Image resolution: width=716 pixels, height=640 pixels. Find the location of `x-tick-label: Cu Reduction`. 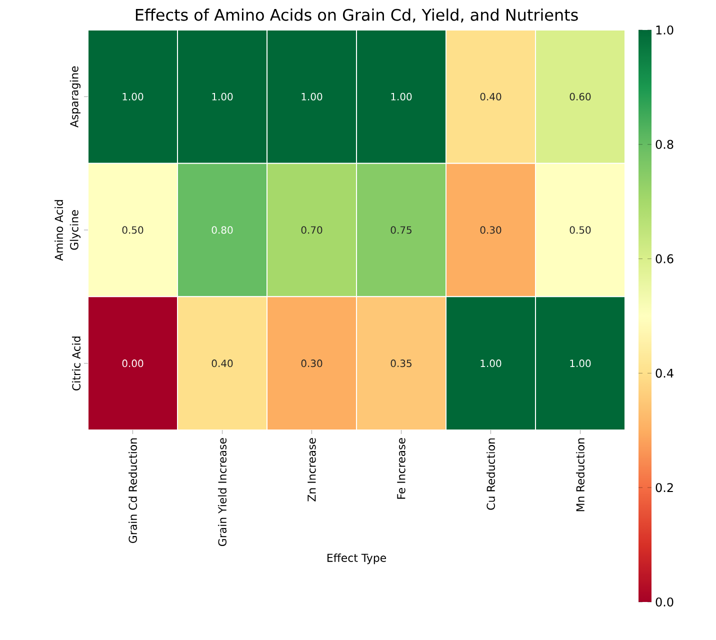

x-tick-label: Cu Reduction is located at coordinates (490, 474).